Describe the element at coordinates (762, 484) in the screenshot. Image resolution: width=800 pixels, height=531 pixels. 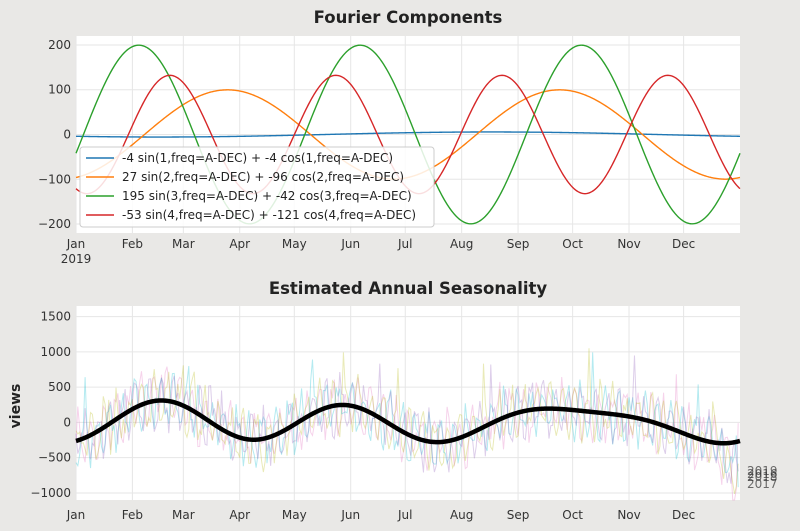
I see `year-label-2017: 2017` at that location.